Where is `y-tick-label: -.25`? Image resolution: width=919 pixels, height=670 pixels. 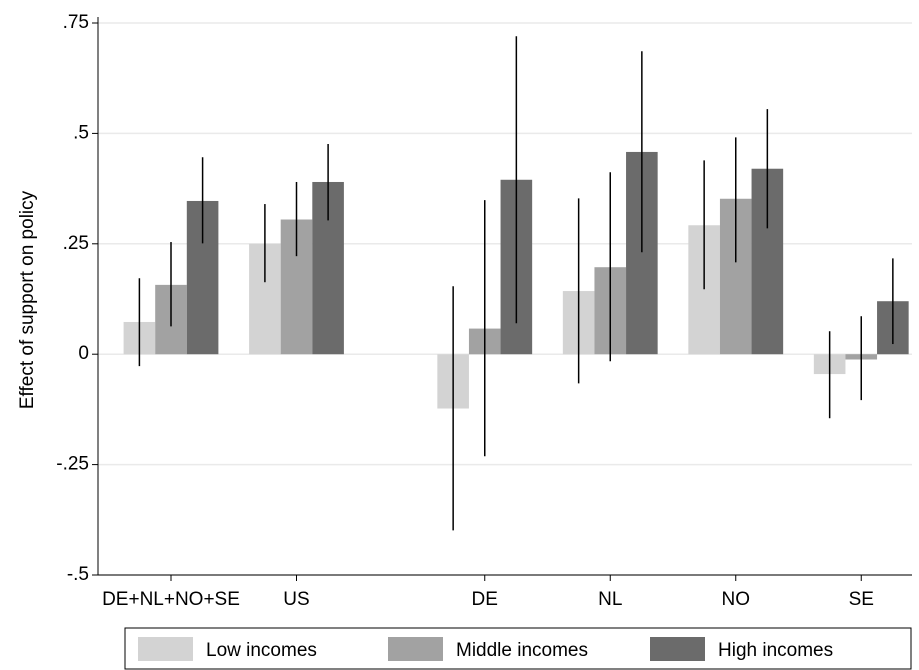
y-tick-label: -.25 is located at coordinates (72, 464).